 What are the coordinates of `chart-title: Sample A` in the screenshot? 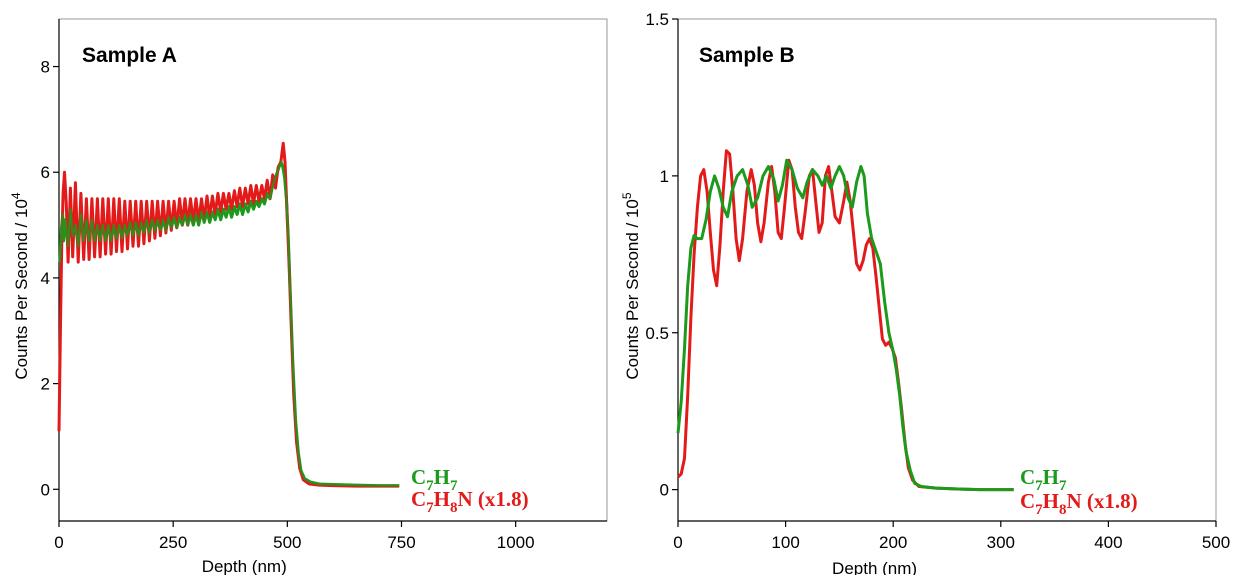 It's located at (129, 55).